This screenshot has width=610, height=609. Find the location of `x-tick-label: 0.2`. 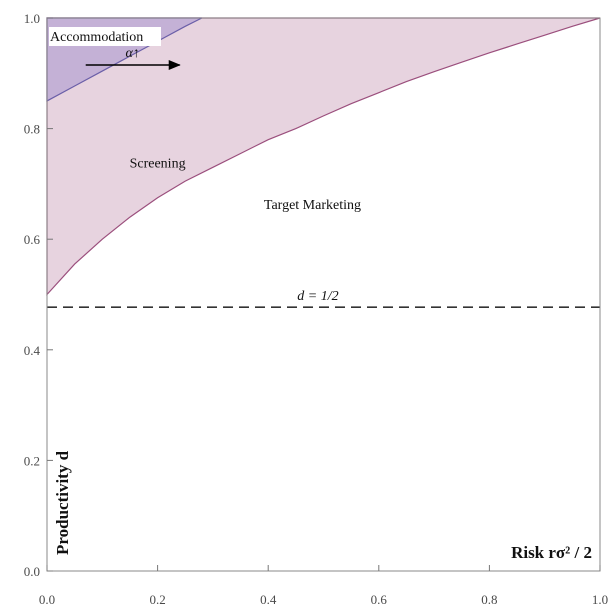

x-tick-label: 0.2 is located at coordinates (157, 599).